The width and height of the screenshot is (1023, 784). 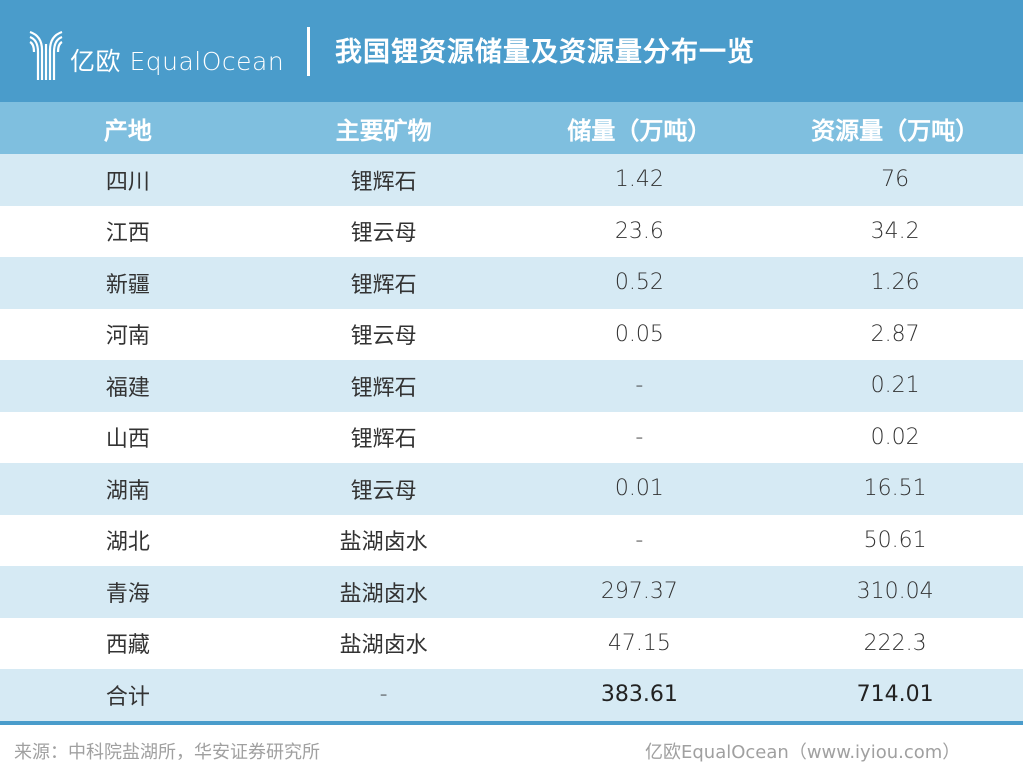 I want to click on cell-origin: 四川, so click(x=128, y=180).